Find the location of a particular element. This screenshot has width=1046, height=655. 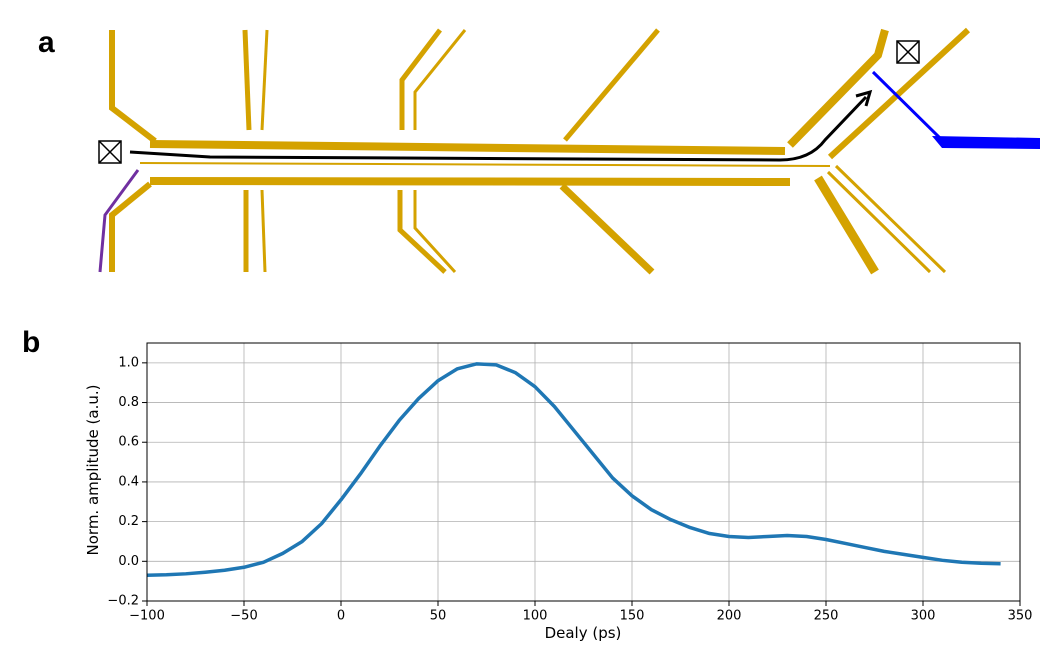

x-tick-label: 300 is located at coordinates (923, 616).